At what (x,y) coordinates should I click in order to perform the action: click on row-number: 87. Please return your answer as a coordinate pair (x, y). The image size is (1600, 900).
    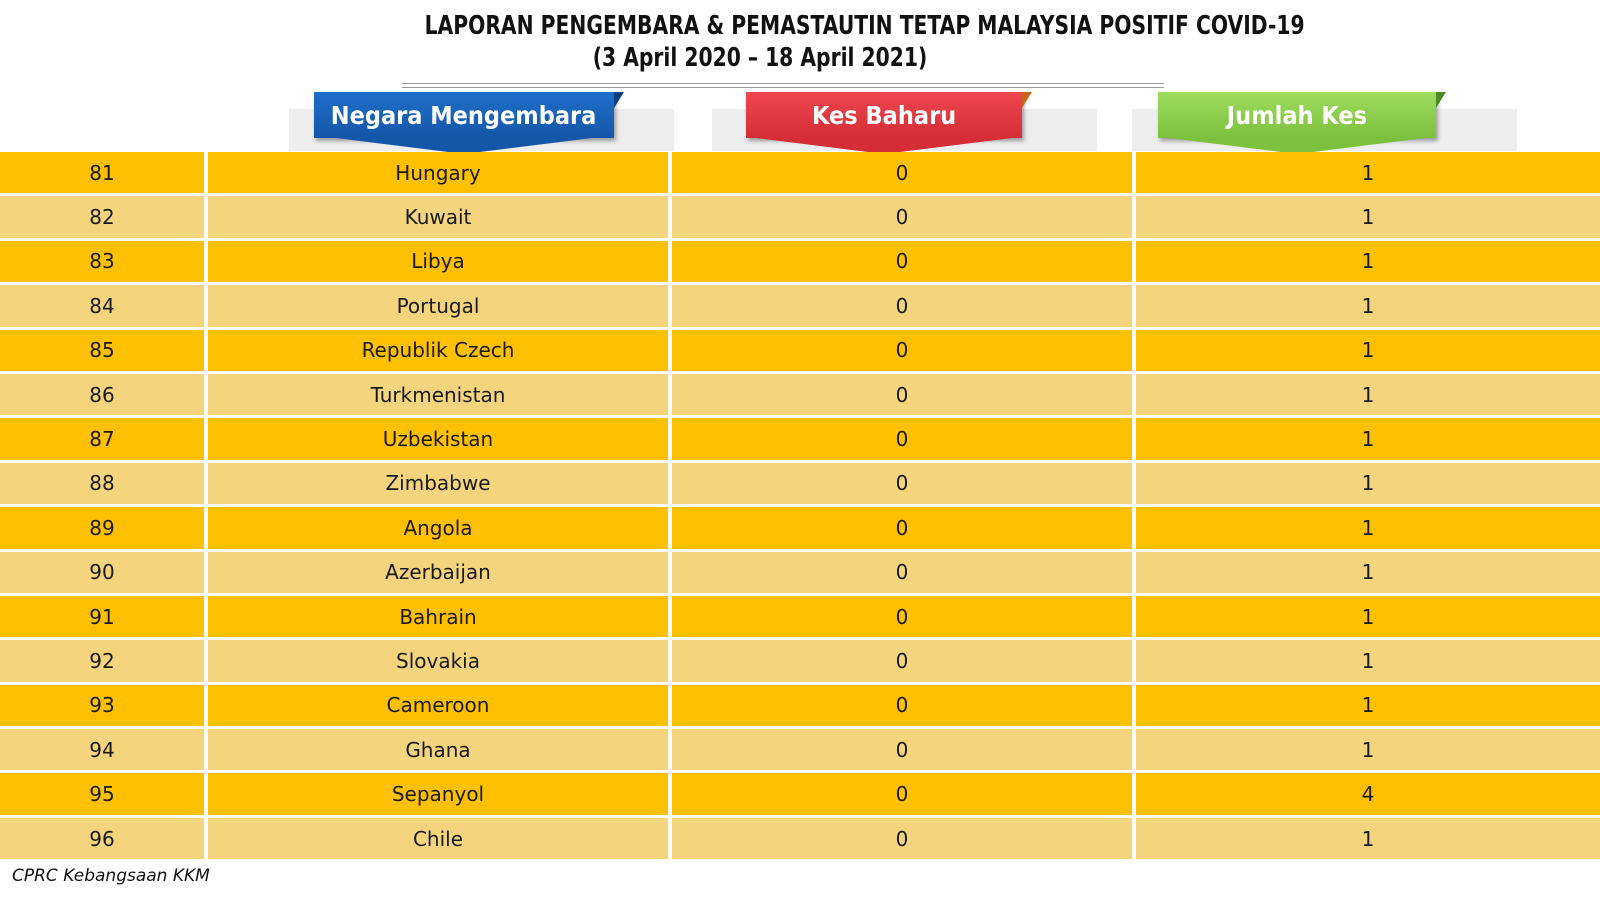
    Looking at the image, I should click on (104, 440).